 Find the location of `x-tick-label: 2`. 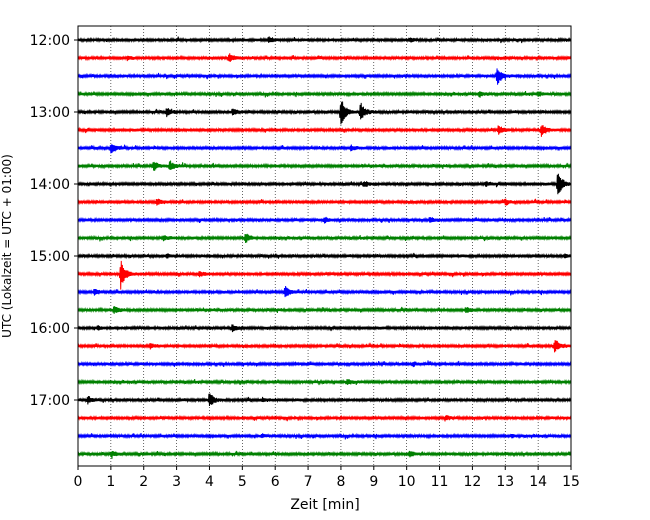

x-tick-label: 2 is located at coordinates (143, 482).